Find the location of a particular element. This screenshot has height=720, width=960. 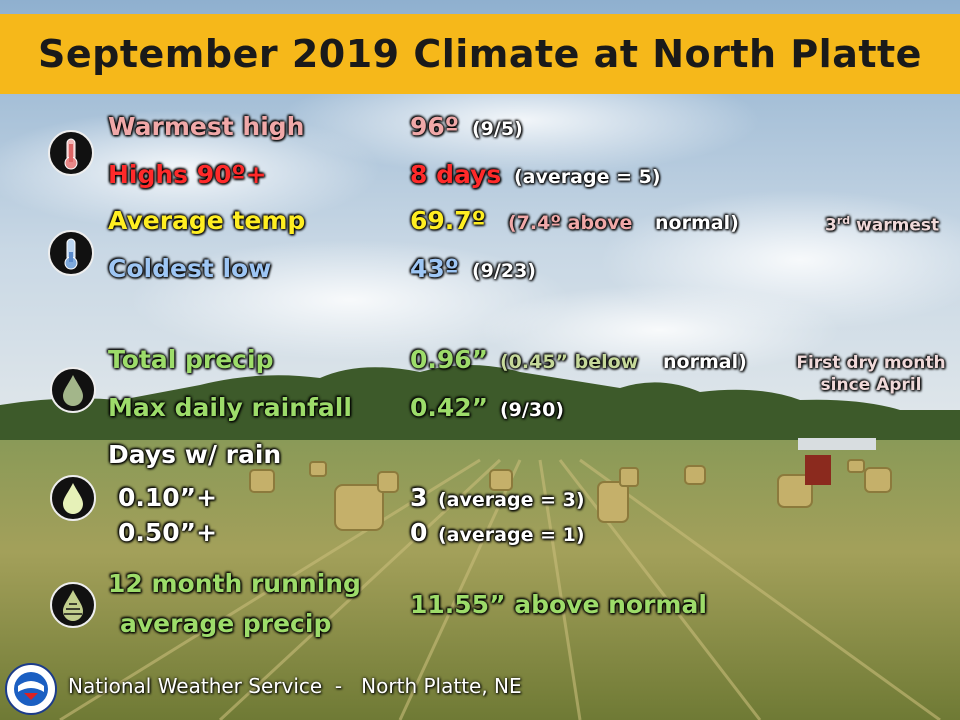

dry-month-line1: First dry month is located at coordinates (871, 363).